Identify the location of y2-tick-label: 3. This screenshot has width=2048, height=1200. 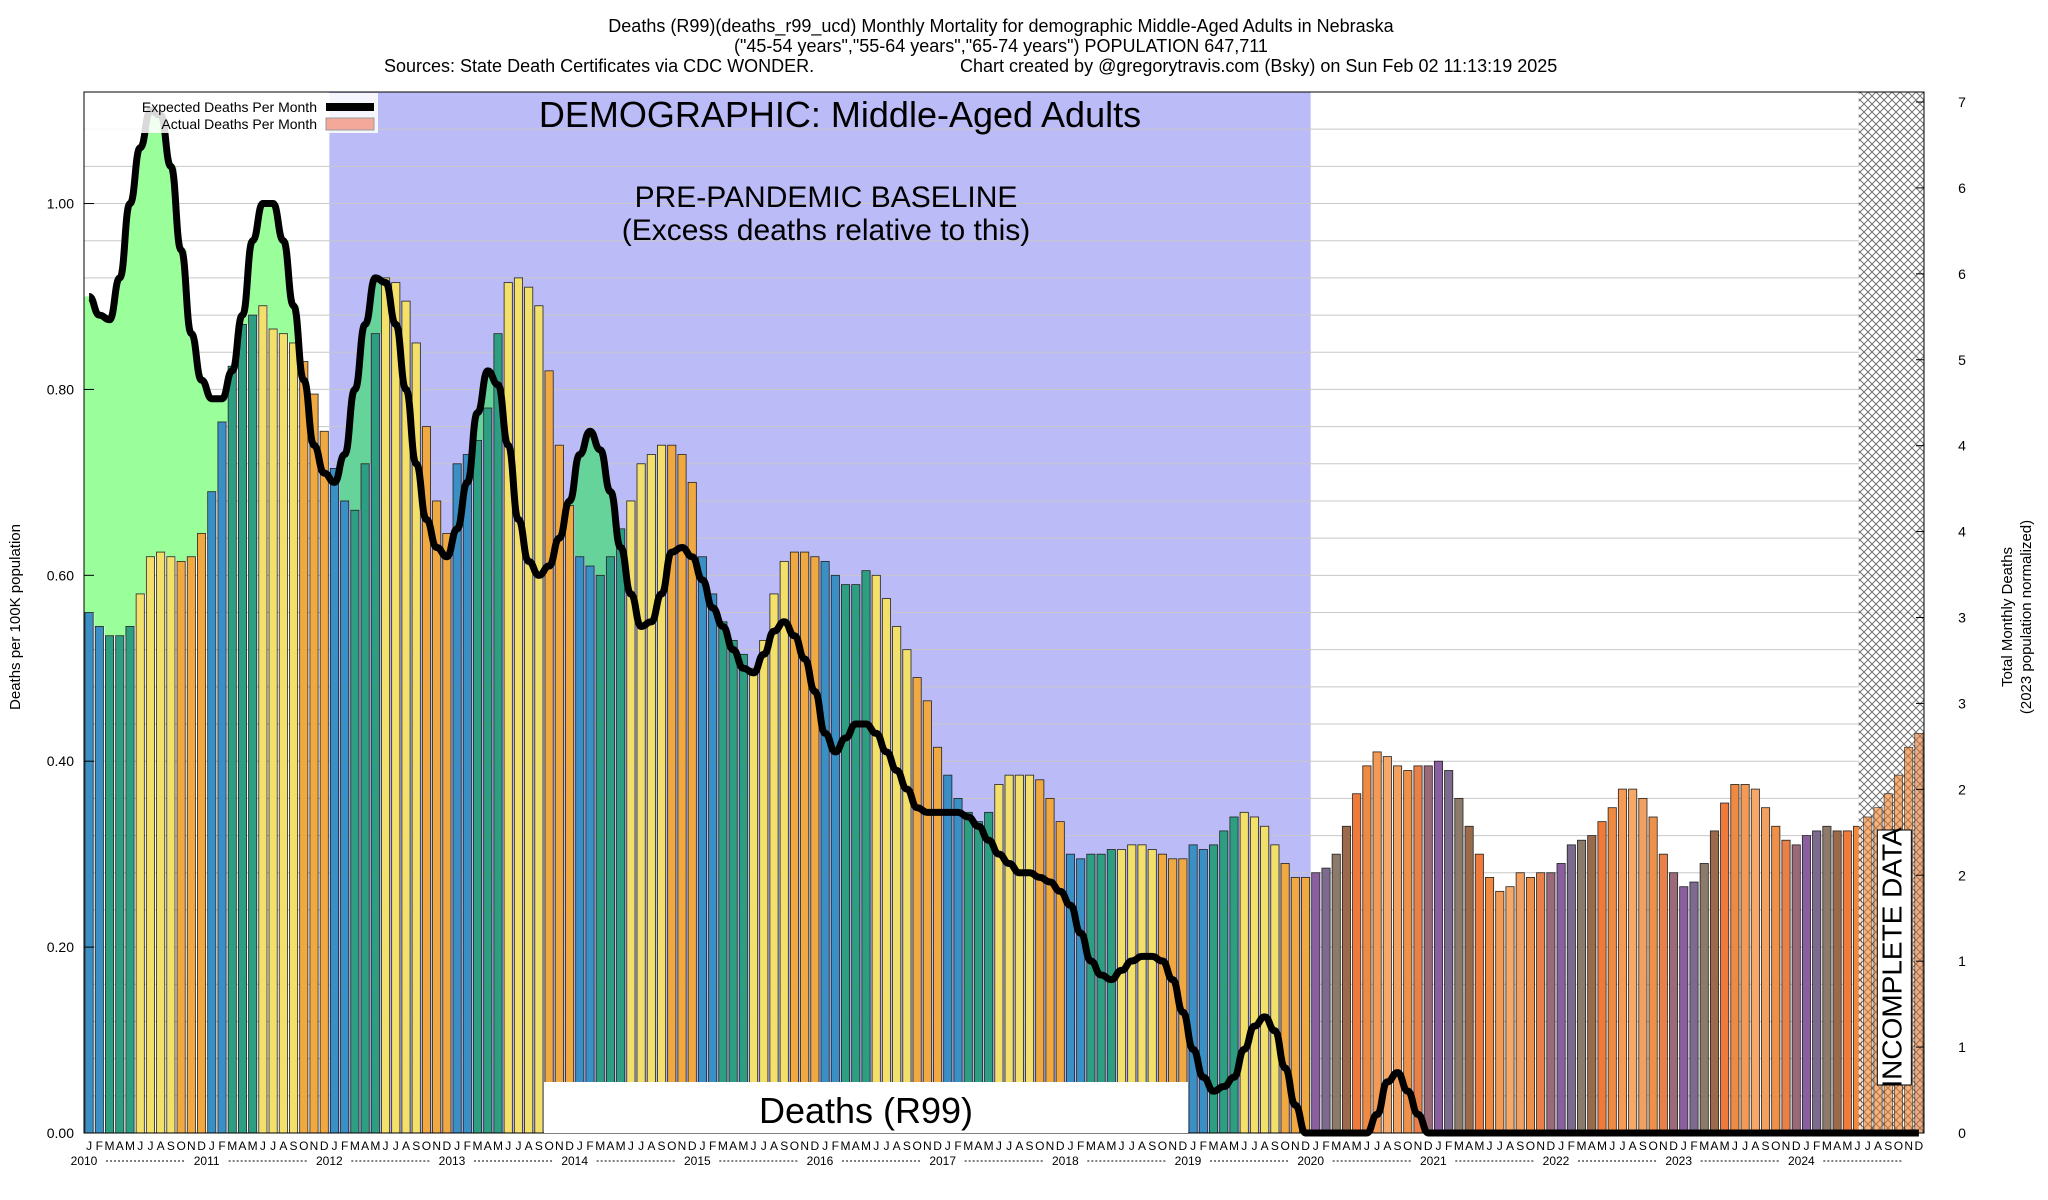
(1962, 618).